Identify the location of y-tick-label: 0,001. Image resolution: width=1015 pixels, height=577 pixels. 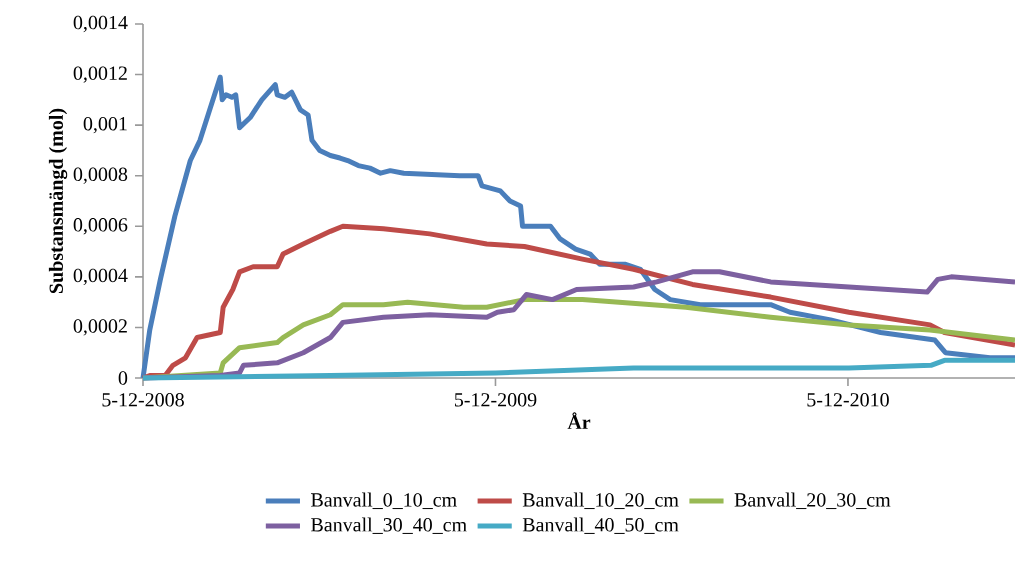
(105, 125).